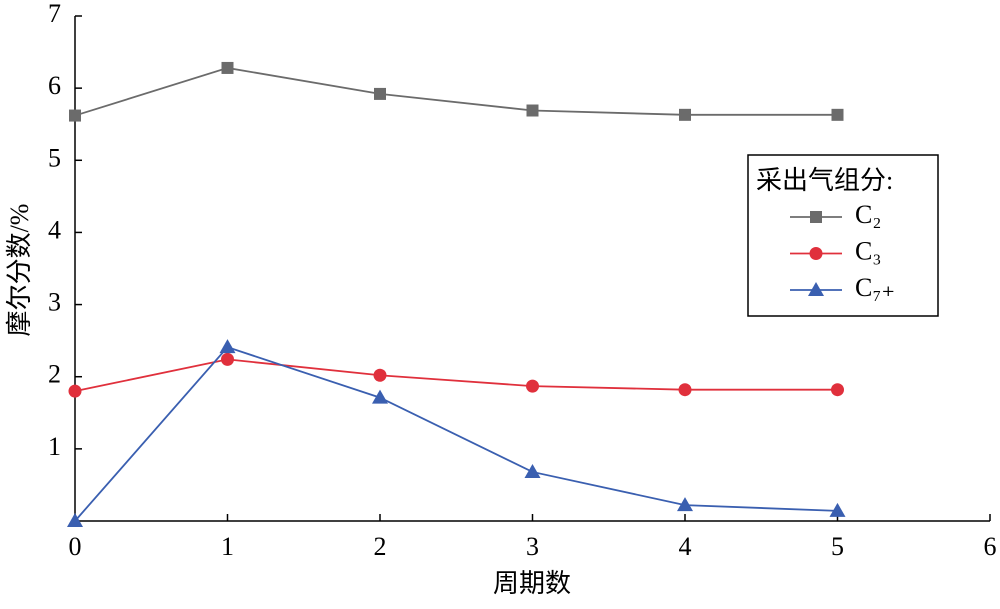 This screenshot has height=609, width=1000. What do you see at coordinates (54, 229) in the screenshot?
I see `y-tick-label: 4` at bounding box center [54, 229].